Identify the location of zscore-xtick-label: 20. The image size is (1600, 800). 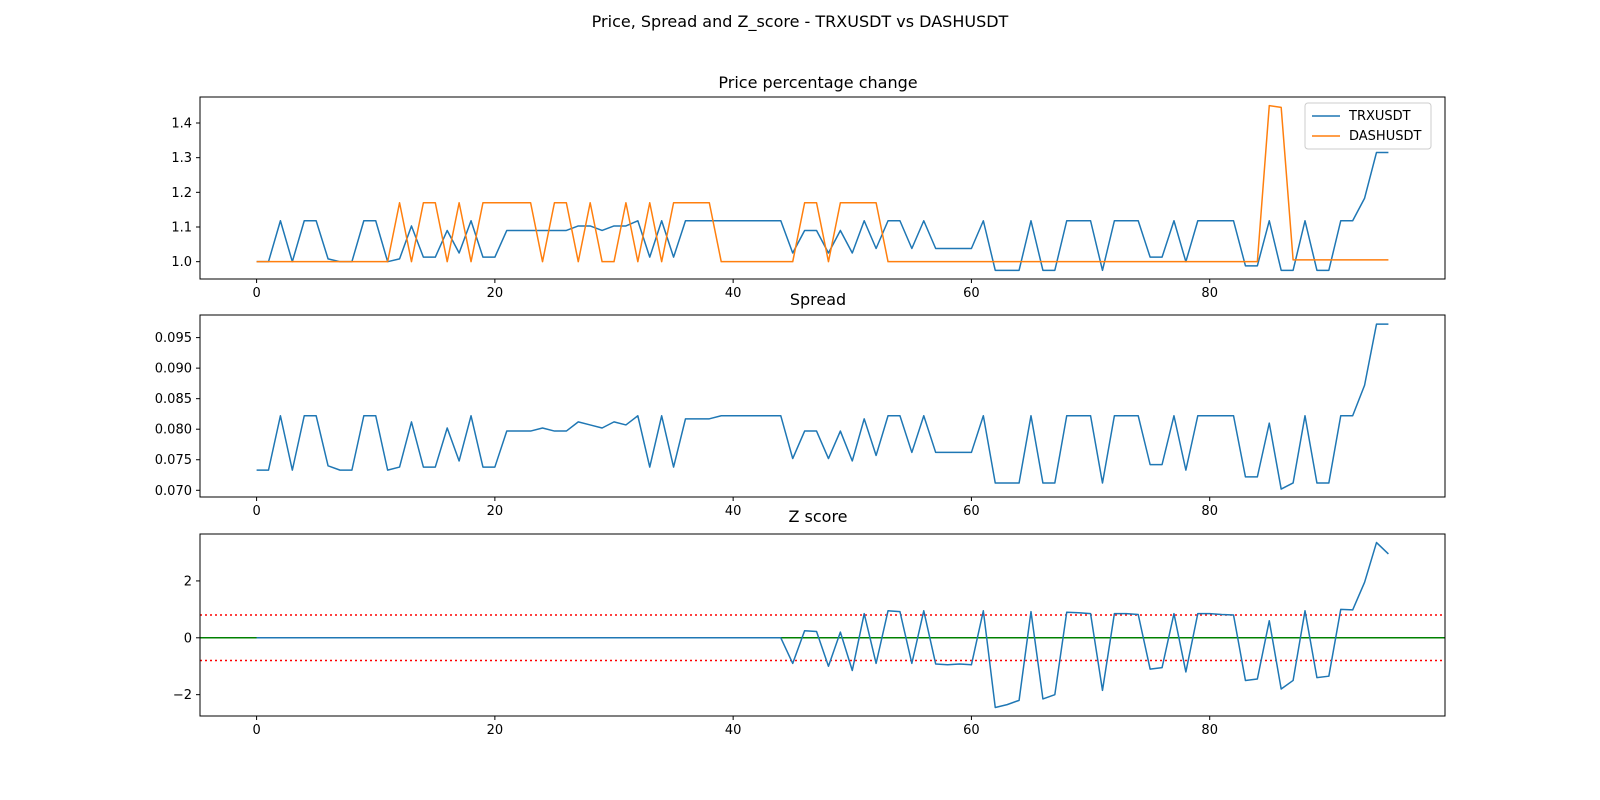
(495, 730).